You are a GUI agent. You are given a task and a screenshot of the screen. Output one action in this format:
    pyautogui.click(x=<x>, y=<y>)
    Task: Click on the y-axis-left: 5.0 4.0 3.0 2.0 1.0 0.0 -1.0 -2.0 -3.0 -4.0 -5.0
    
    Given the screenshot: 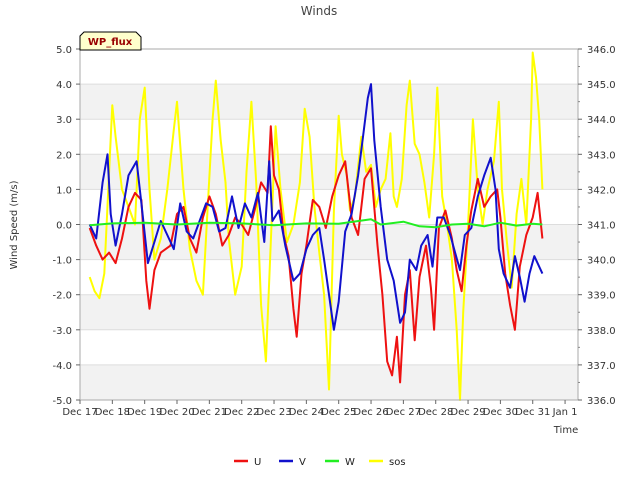 What is the action you would take?
    pyautogui.click(x=66, y=226)
    